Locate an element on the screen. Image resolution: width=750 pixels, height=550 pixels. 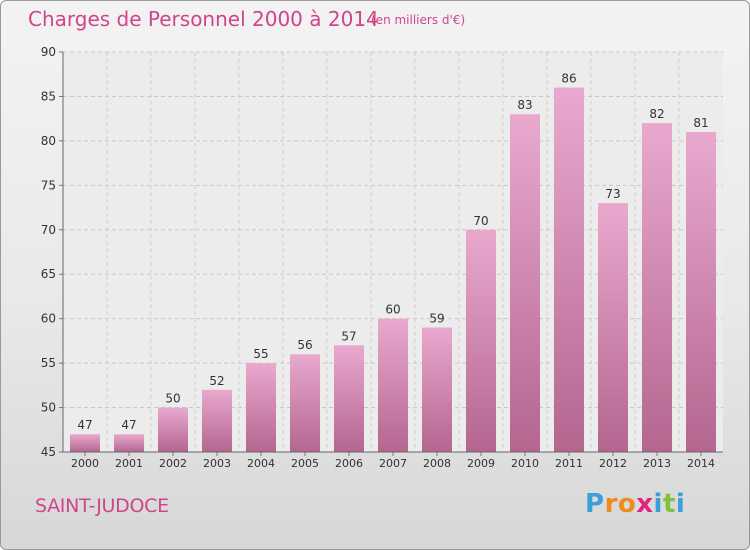
bar-2002 is located at coordinates (173, 429).